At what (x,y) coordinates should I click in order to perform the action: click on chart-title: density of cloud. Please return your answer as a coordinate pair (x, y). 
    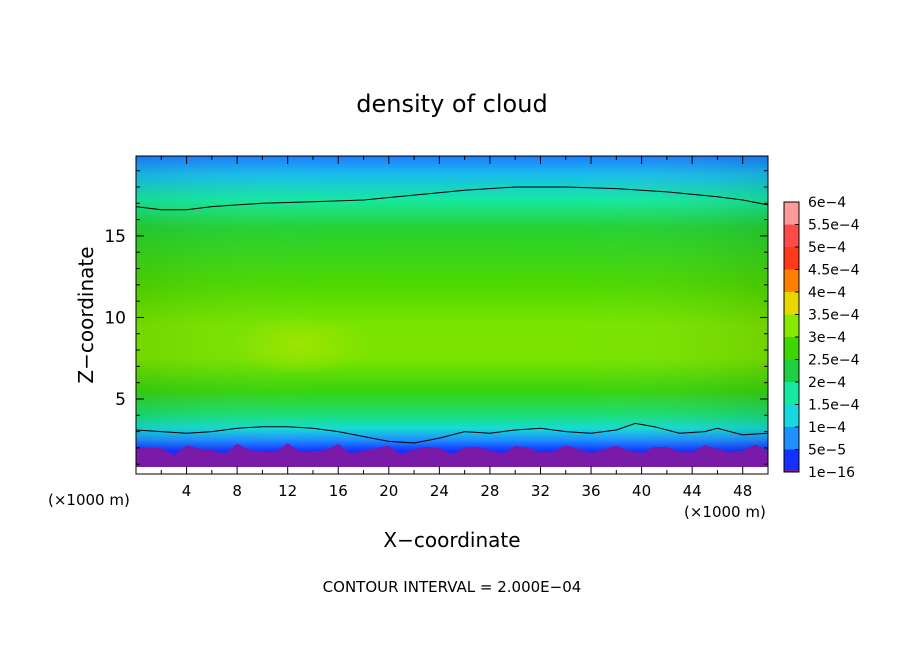
    Looking at the image, I should click on (451, 104).